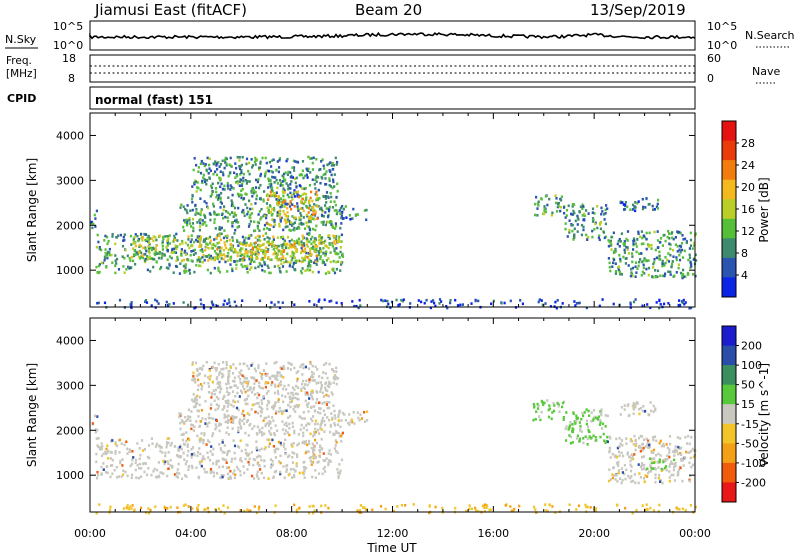 This screenshot has height=554, width=800. What do you see at coordinates (191, 533) in the screenshot?
I see `time-tick-label: 04:00` at bounding box center [191, 533].